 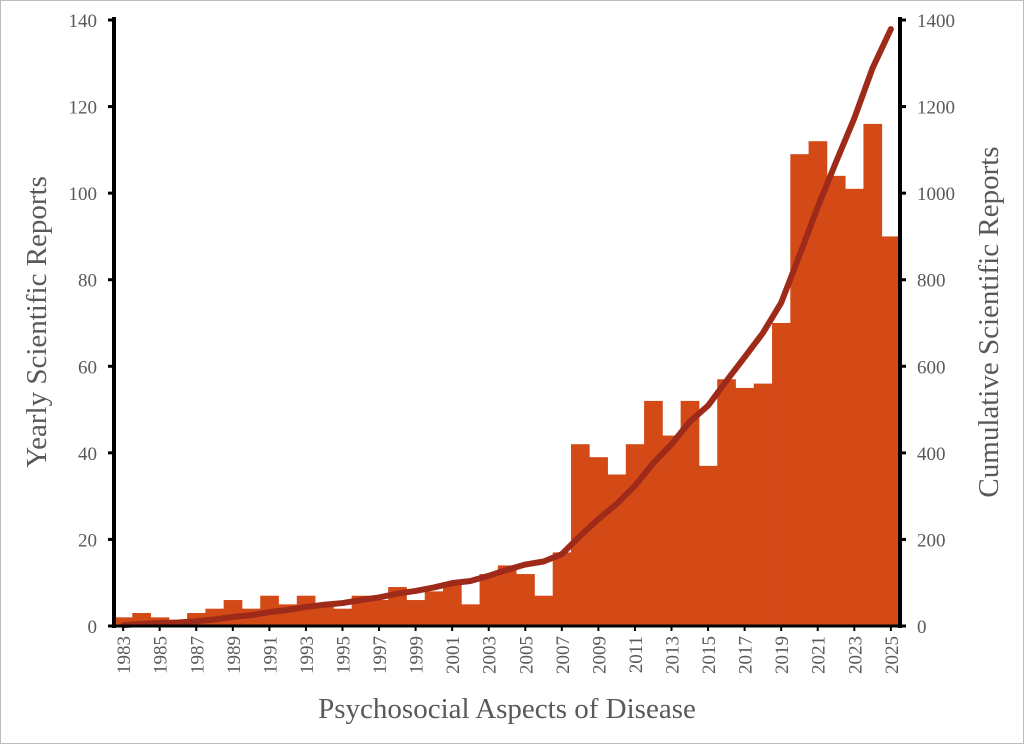 I want to click on x-tick-label: 2015, so click(x=709, y=655).